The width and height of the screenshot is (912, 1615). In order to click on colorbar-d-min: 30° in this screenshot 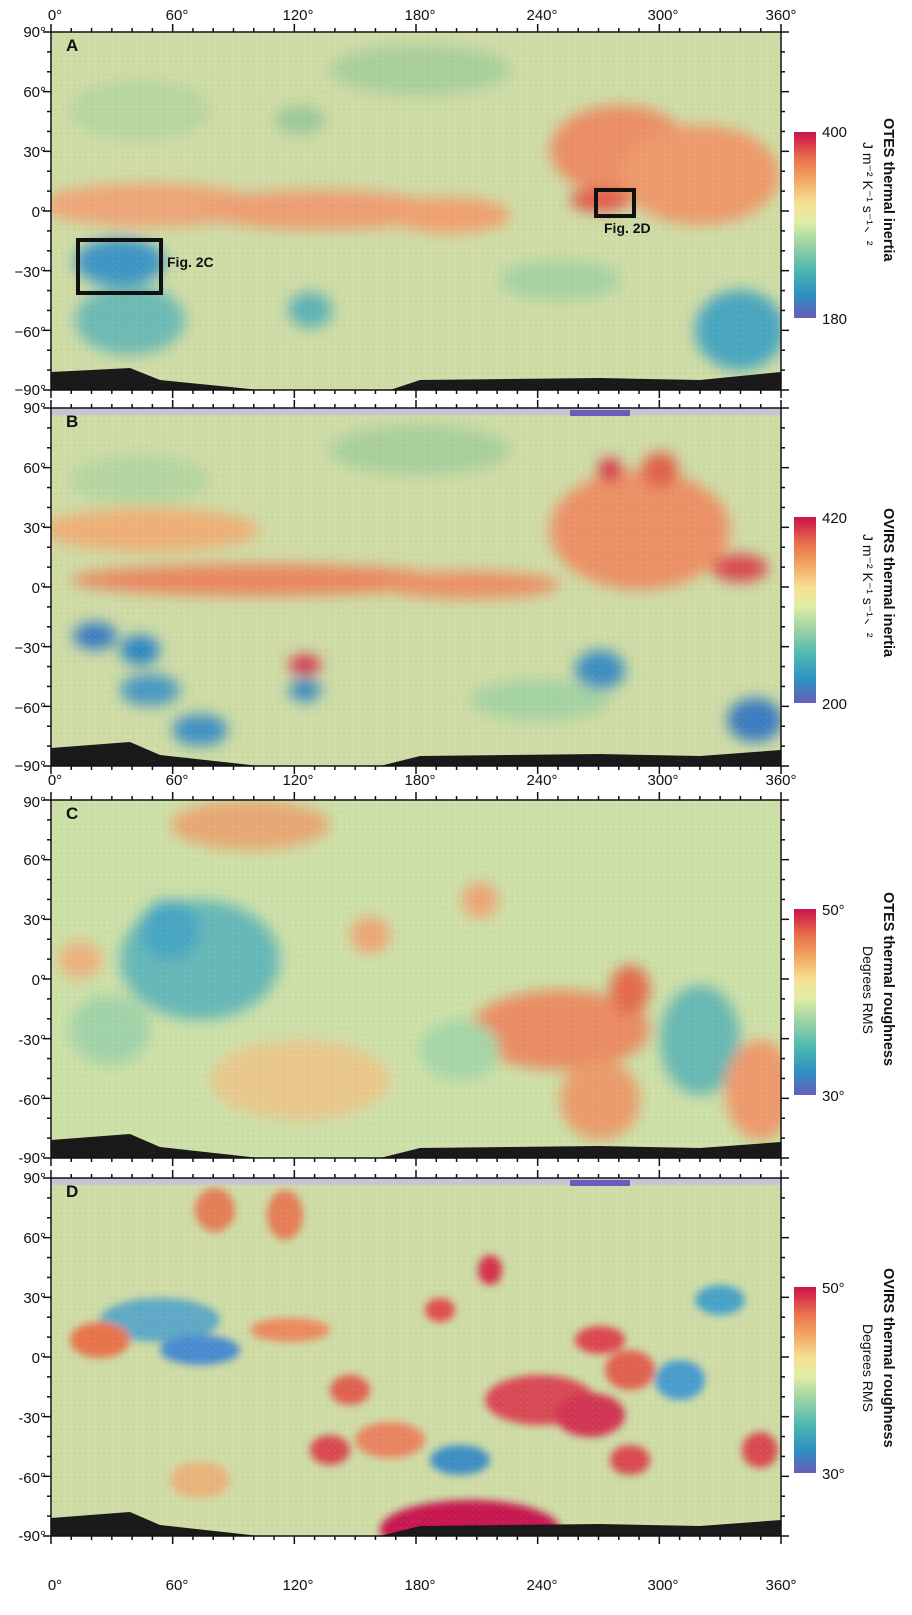, I will do `click(833, 1474)`.